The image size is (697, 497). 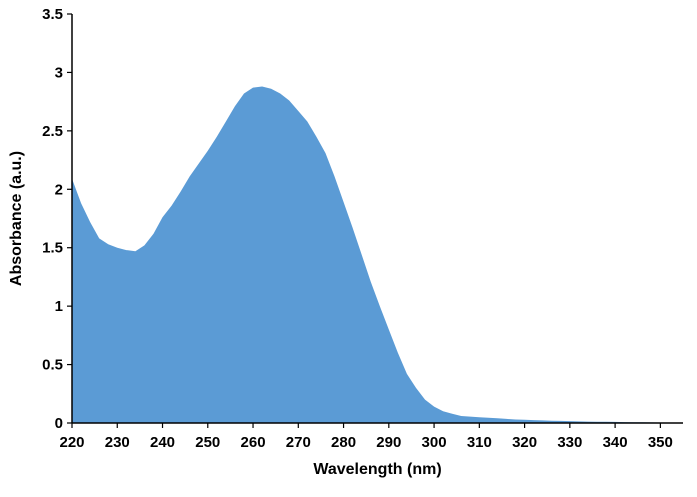 I want to click on x-axis-title: Wavelength (nm), so click(x=377, y=469).